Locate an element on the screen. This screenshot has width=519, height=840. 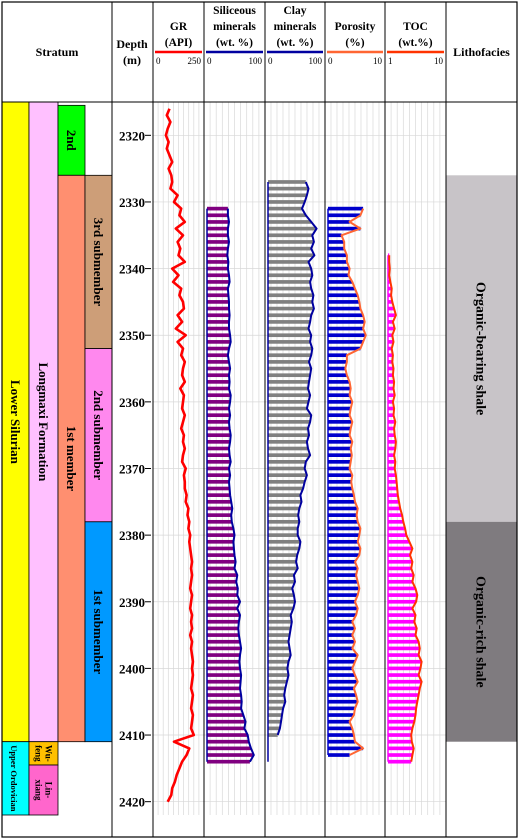
track-2-curve is located at coordinates (297, 458).